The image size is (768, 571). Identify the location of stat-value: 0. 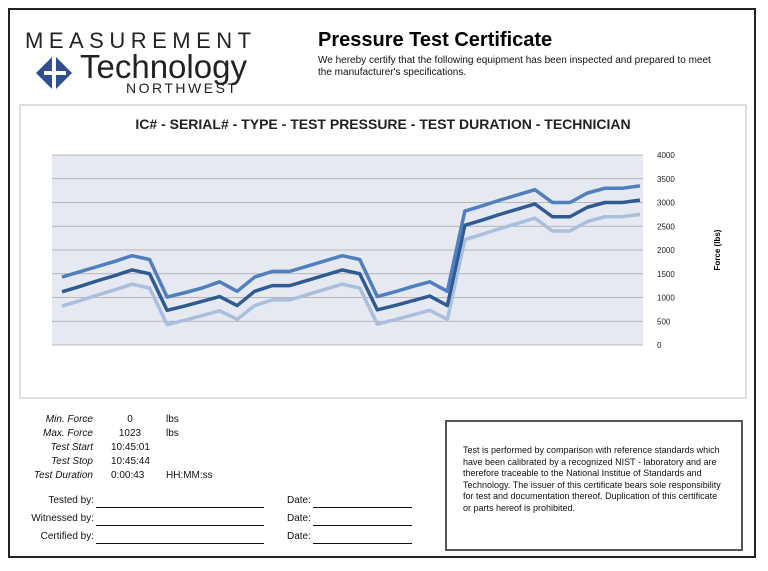
(130, 419).